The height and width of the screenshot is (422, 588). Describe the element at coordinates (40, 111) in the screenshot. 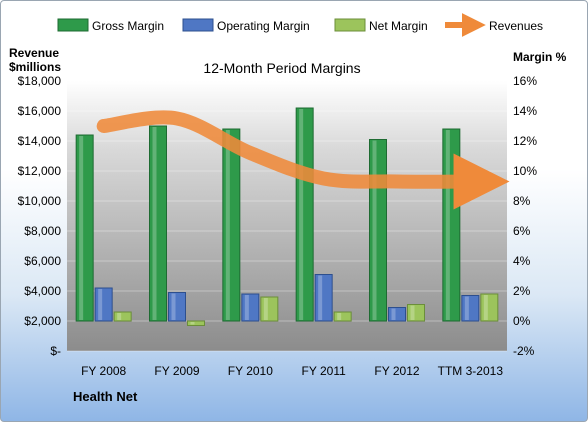

I see `left-tick-label: $16,000` at that location.